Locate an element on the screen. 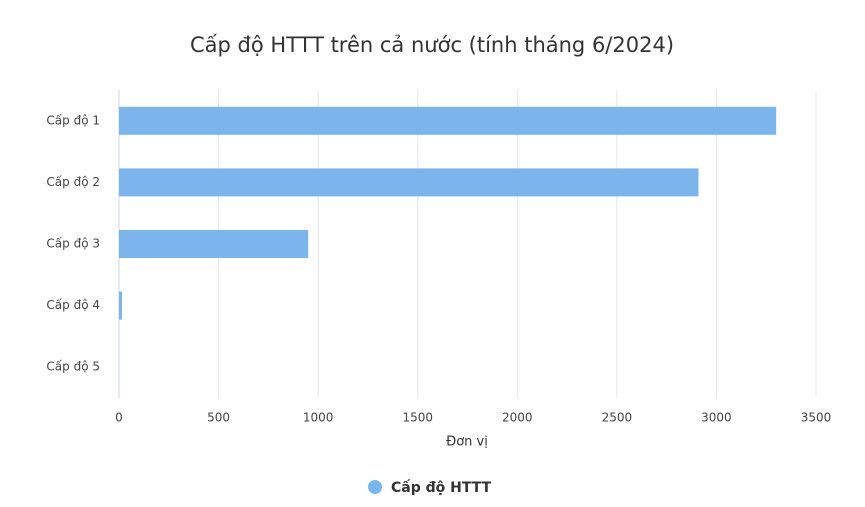  y-tick-label: Cấp độ 2 is located at coordinates (73, 182).